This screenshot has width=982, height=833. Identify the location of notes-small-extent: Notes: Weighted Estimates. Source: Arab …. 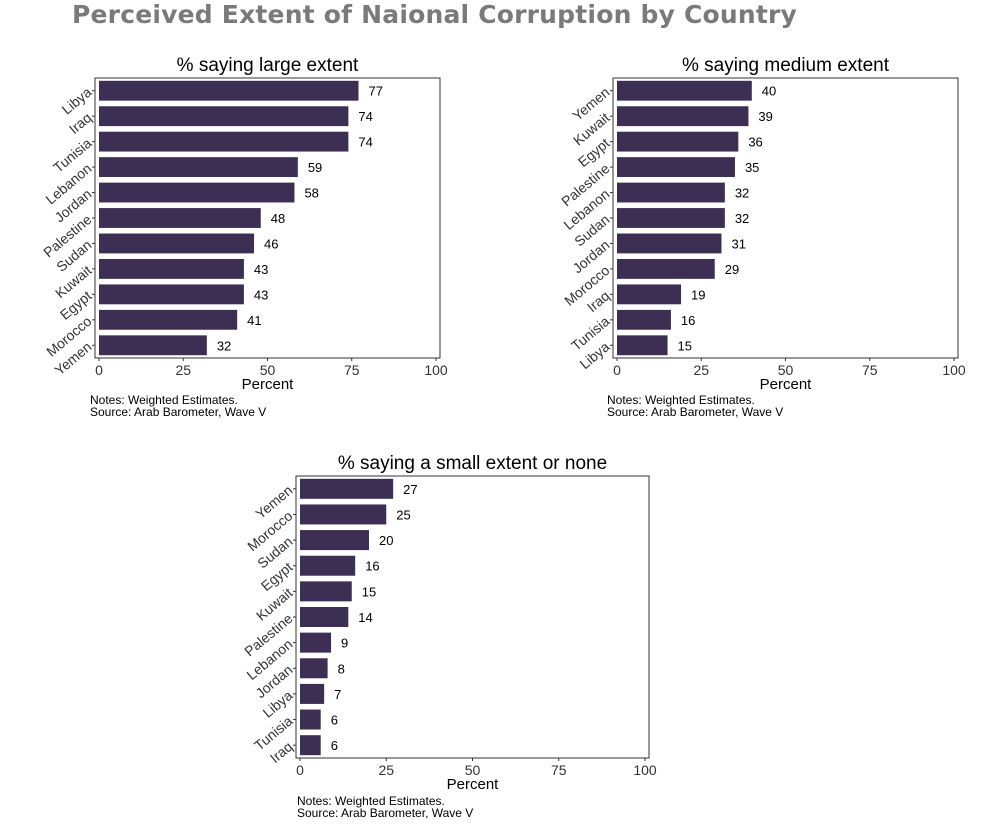
(385, 807).